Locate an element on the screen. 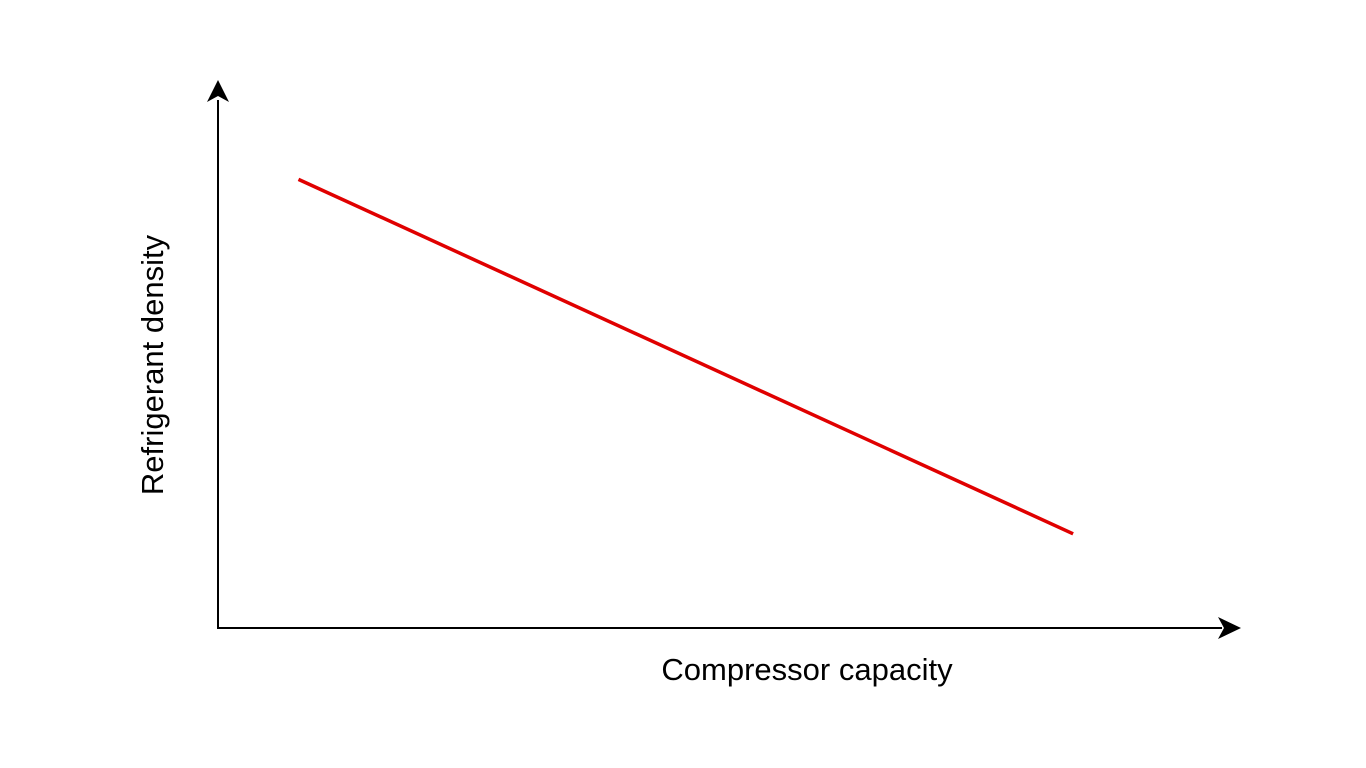 The image size is (1366, 768). y-axis-arrow-icon is located at coordinates (218, 91).